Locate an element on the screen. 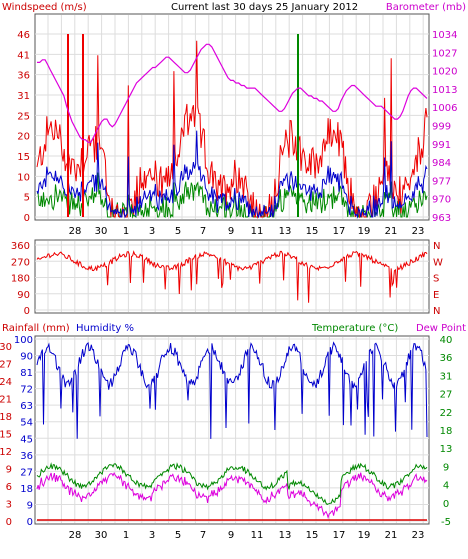  wind-x-tick: 7 is located at coordinates (203, 231).